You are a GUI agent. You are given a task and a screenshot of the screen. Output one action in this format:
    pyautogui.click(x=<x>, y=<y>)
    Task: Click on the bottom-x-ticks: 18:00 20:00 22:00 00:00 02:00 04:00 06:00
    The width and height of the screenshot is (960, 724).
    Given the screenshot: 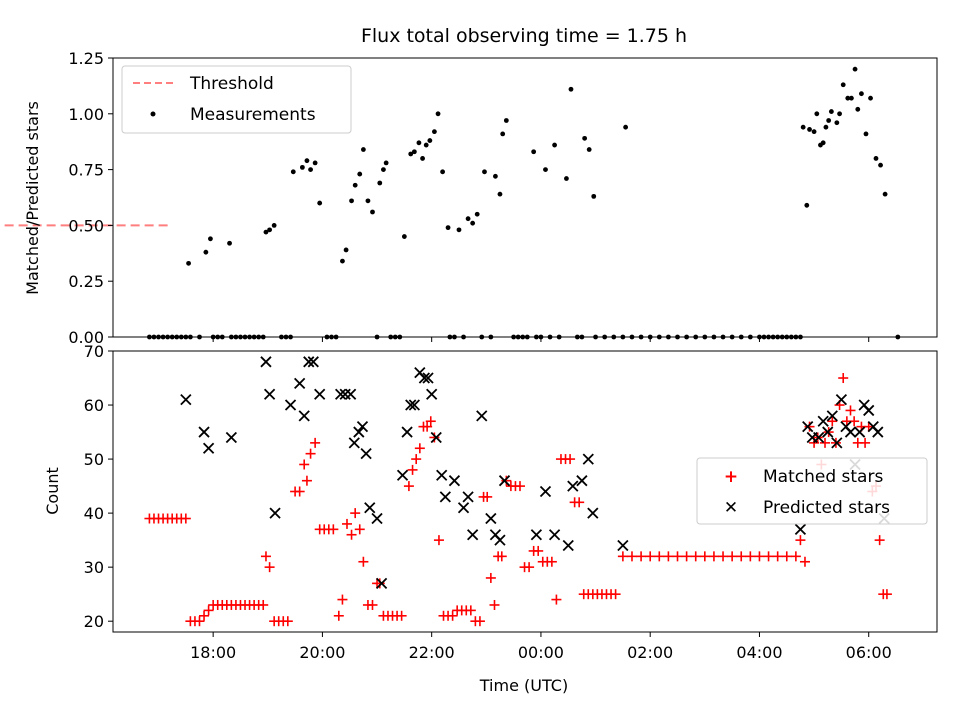 What is the action you would take?
    pyautogui.click(x=541, y=647)
    